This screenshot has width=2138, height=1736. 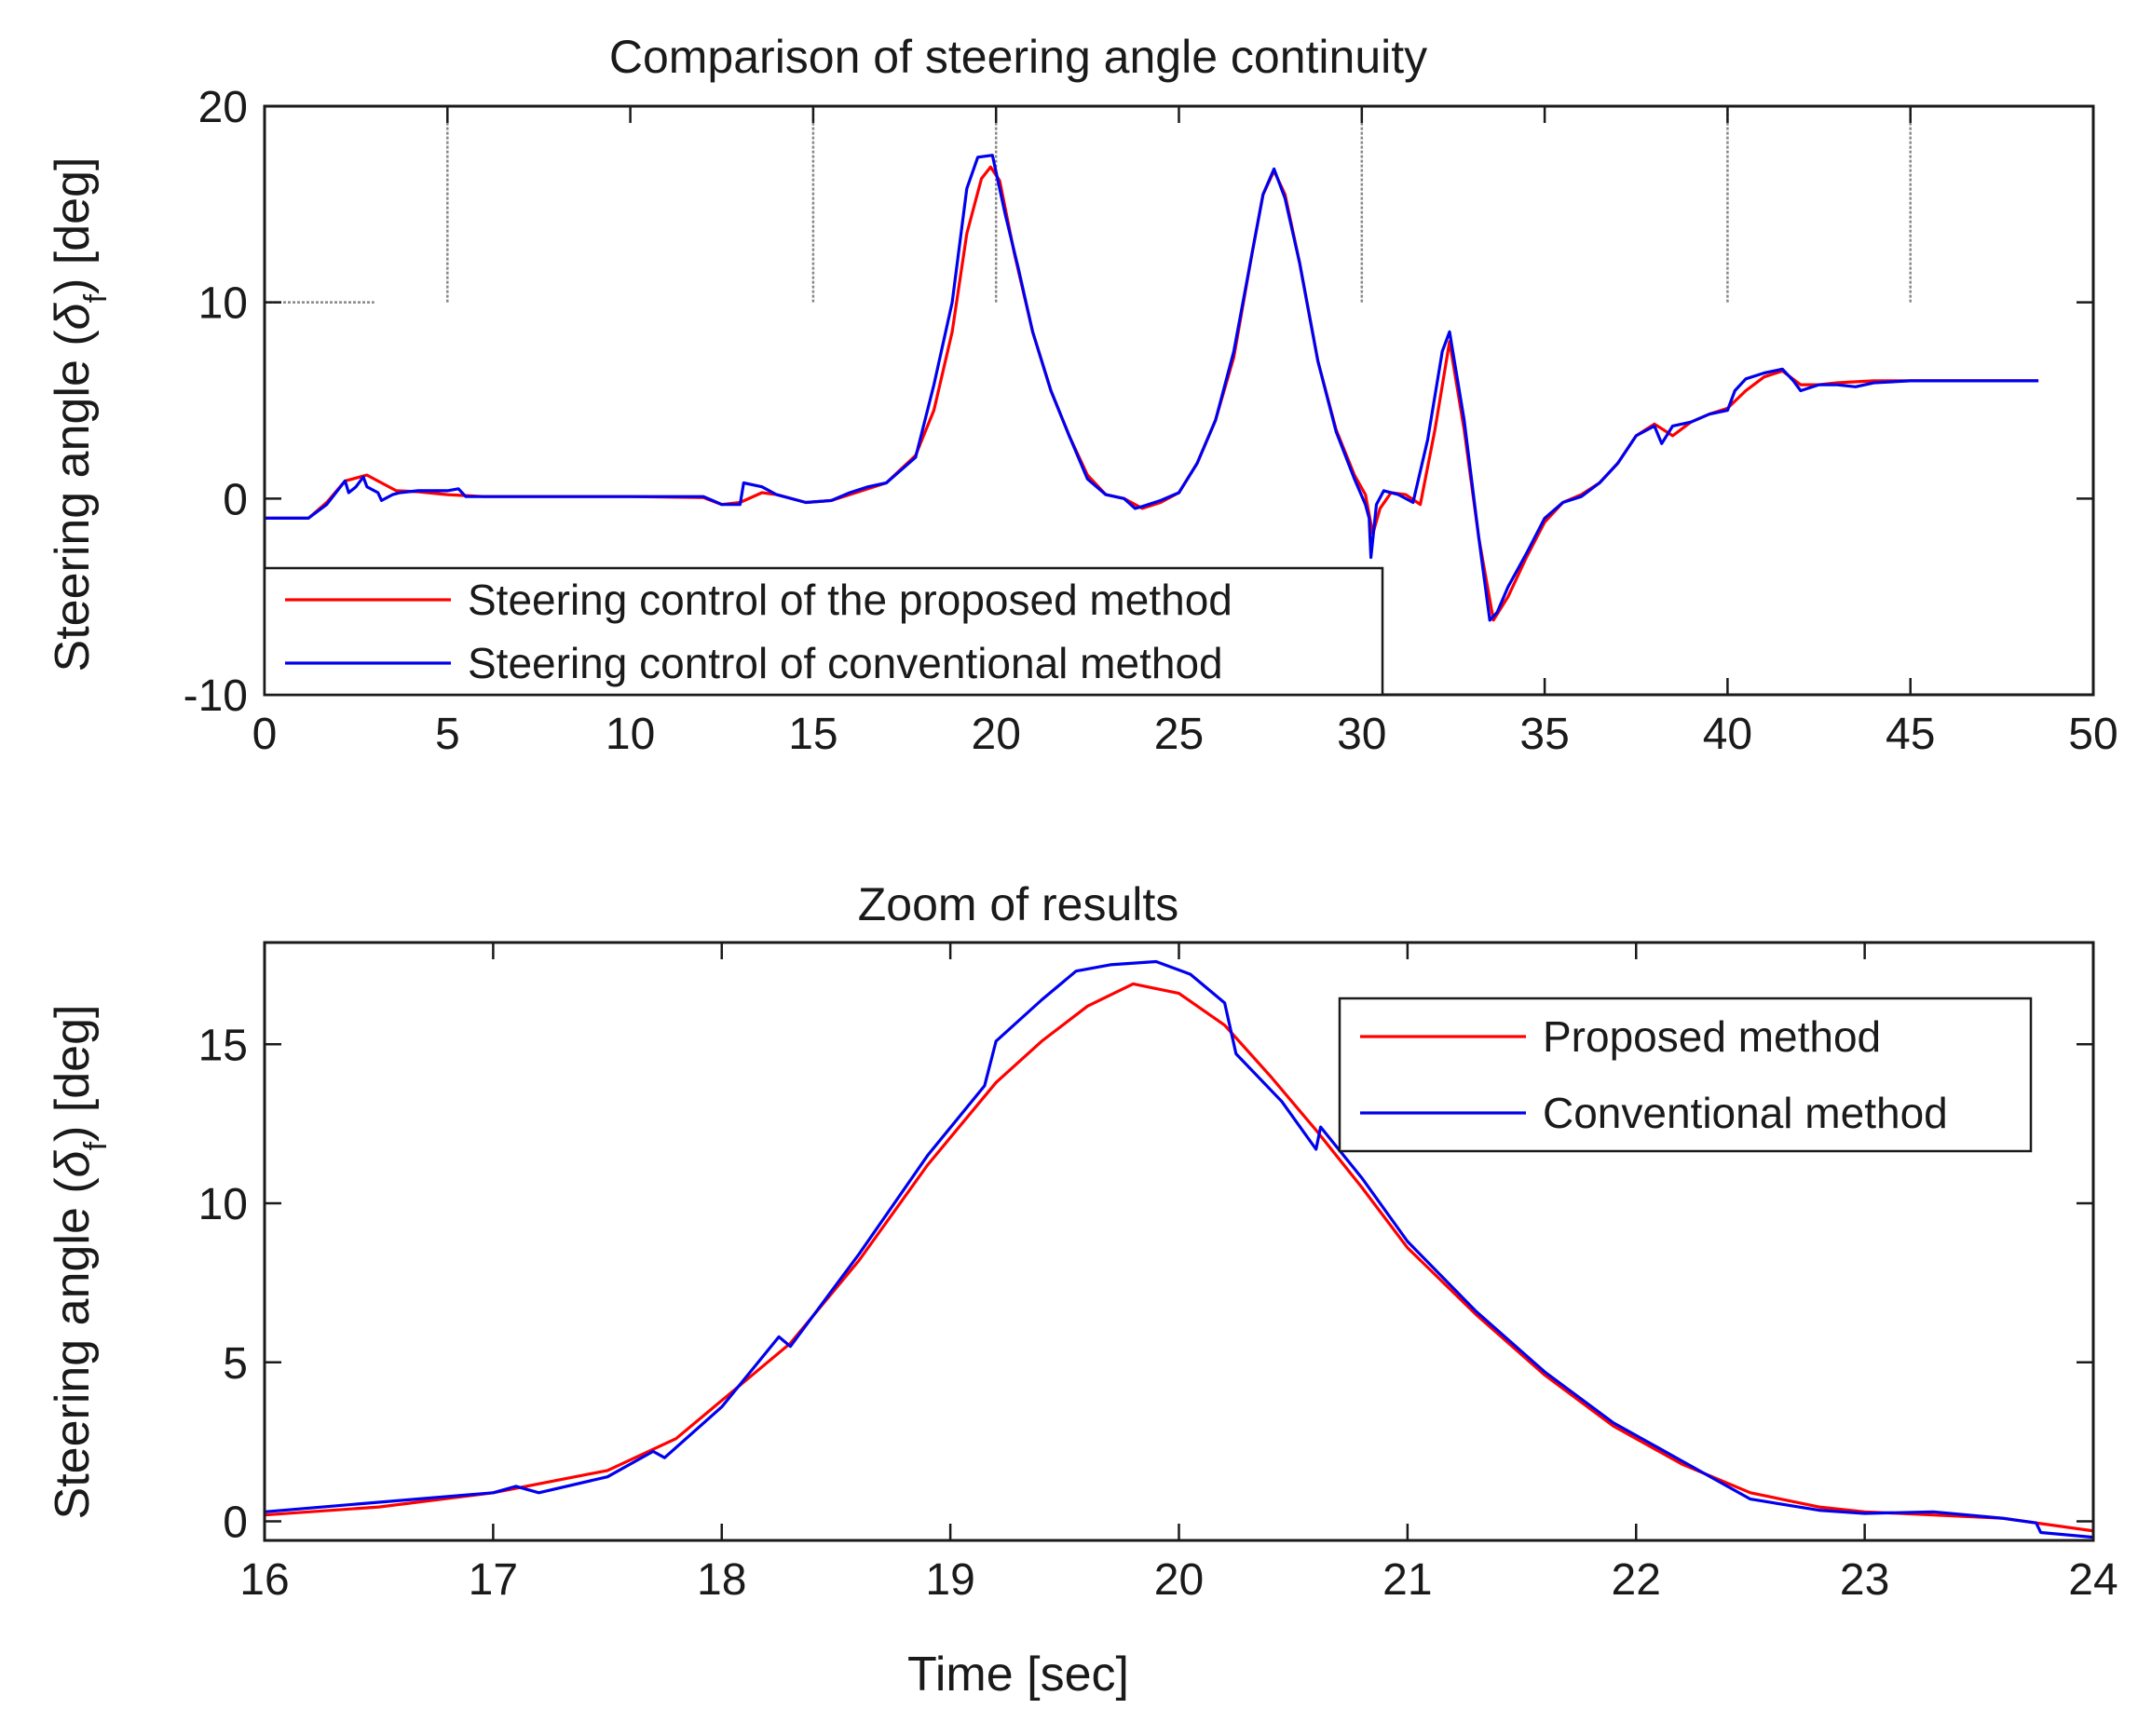 What do you see at coordinates (1361, 734) in the screenshot?
I see `x-tick-label: 30` at bounding box center [1361, 734].